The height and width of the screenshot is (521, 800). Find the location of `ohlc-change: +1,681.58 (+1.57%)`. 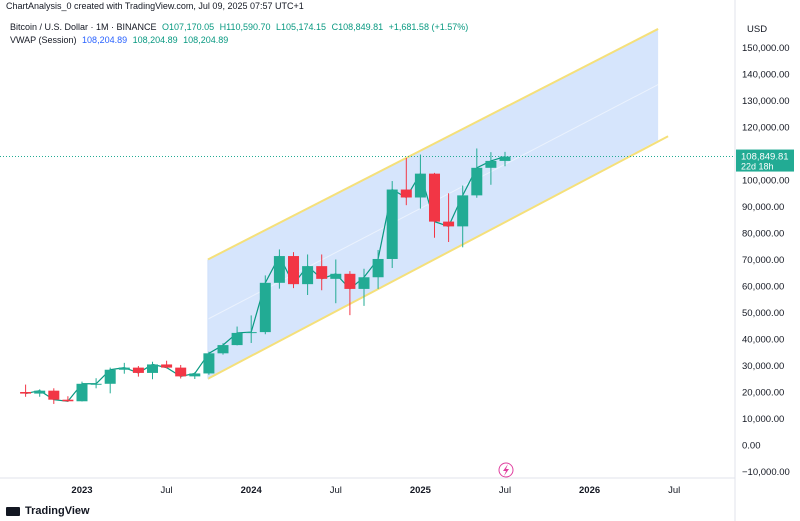

ohlc-change: +1,681.58 (+1.57%) is located at coordinates (428, 27).